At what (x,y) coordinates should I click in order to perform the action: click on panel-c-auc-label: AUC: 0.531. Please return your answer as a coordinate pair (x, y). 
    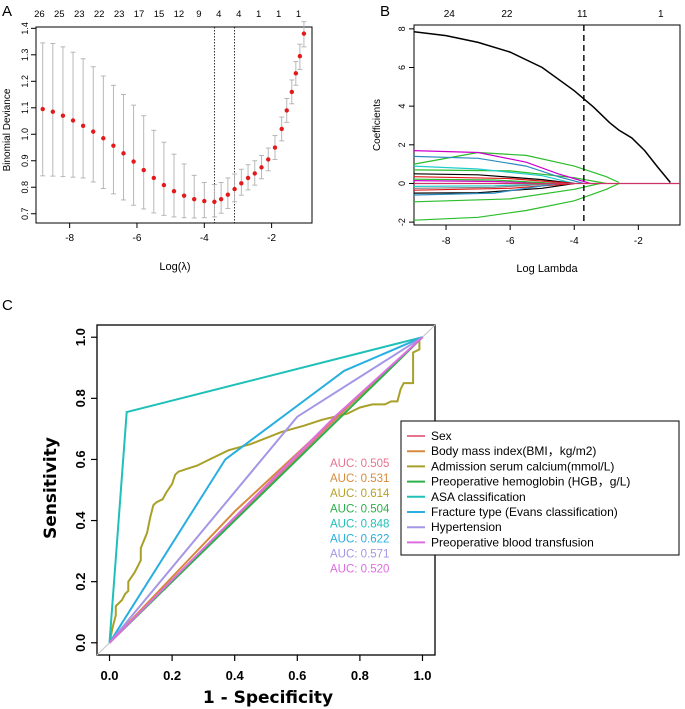
    Looking at the image, I should click on (359, 479).